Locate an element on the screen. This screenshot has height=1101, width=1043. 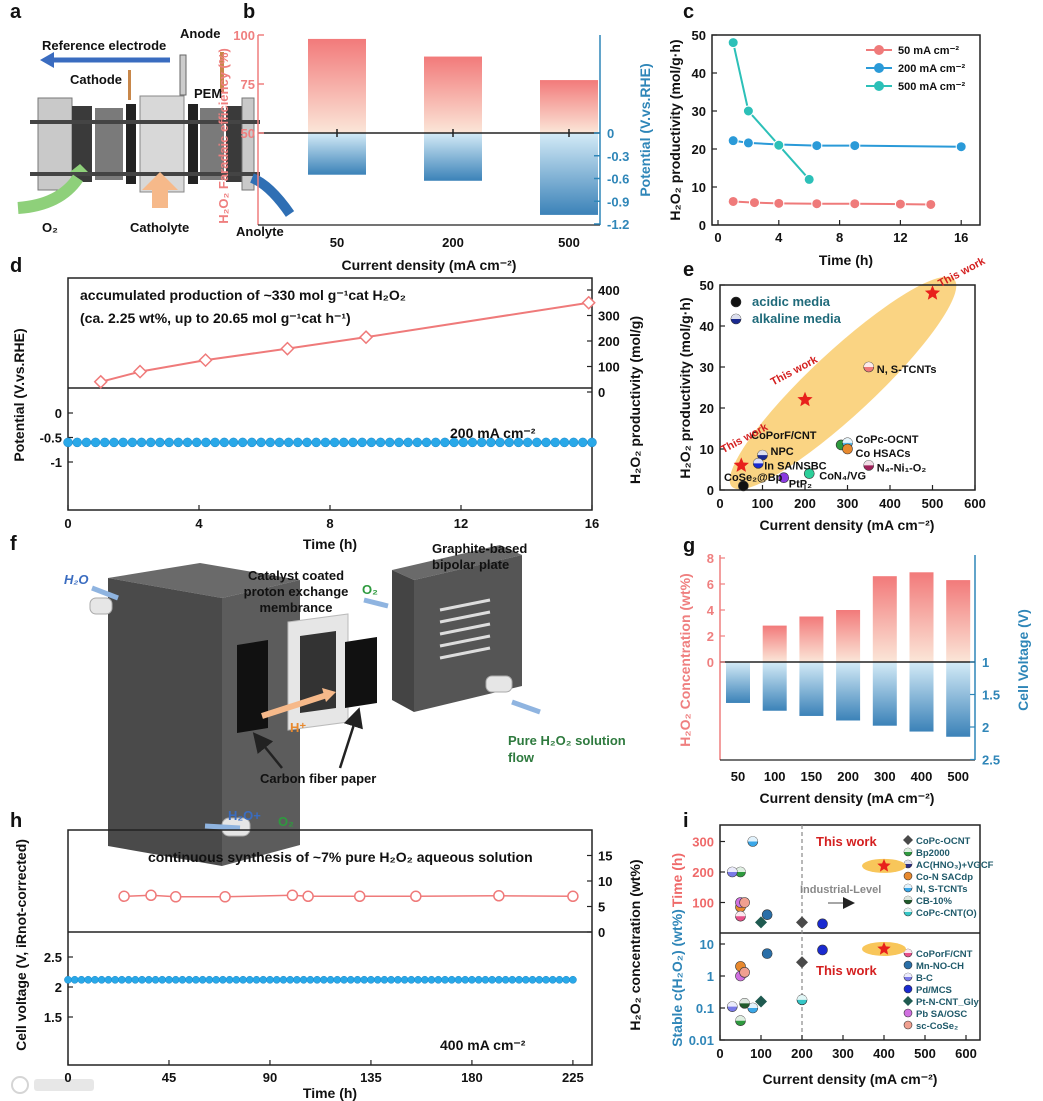
y-tick-label-left: 100 is located at coordinates (244, 35).